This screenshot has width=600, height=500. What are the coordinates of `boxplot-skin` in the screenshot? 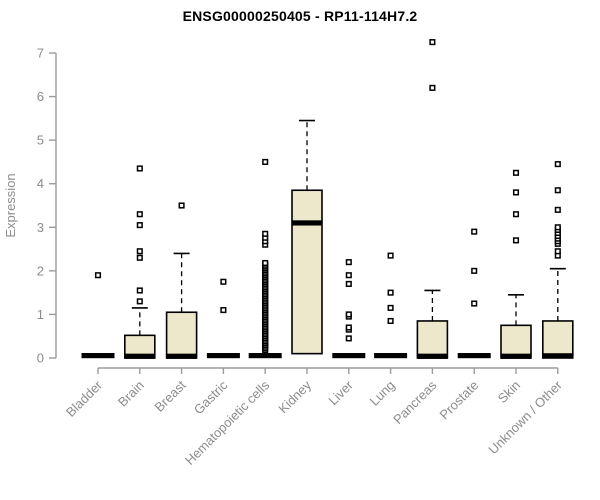 It's located at (516, 264).